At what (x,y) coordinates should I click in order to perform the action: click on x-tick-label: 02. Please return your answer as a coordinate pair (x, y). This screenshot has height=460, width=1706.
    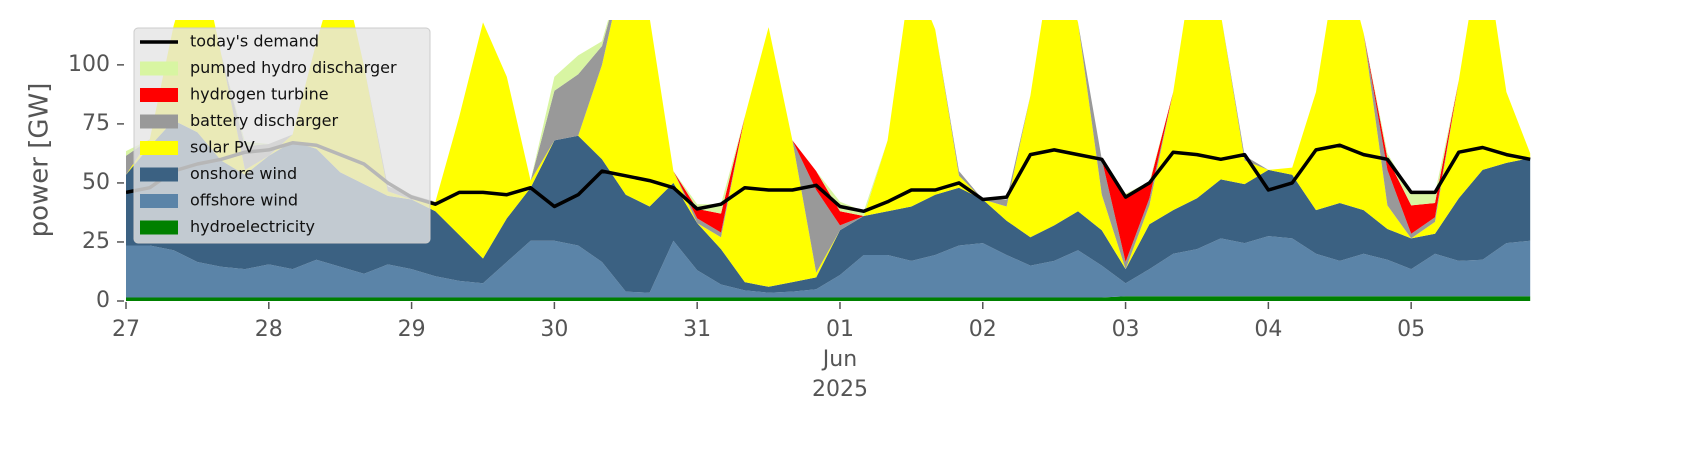
    Looking at the image, I should click on (983, 329).